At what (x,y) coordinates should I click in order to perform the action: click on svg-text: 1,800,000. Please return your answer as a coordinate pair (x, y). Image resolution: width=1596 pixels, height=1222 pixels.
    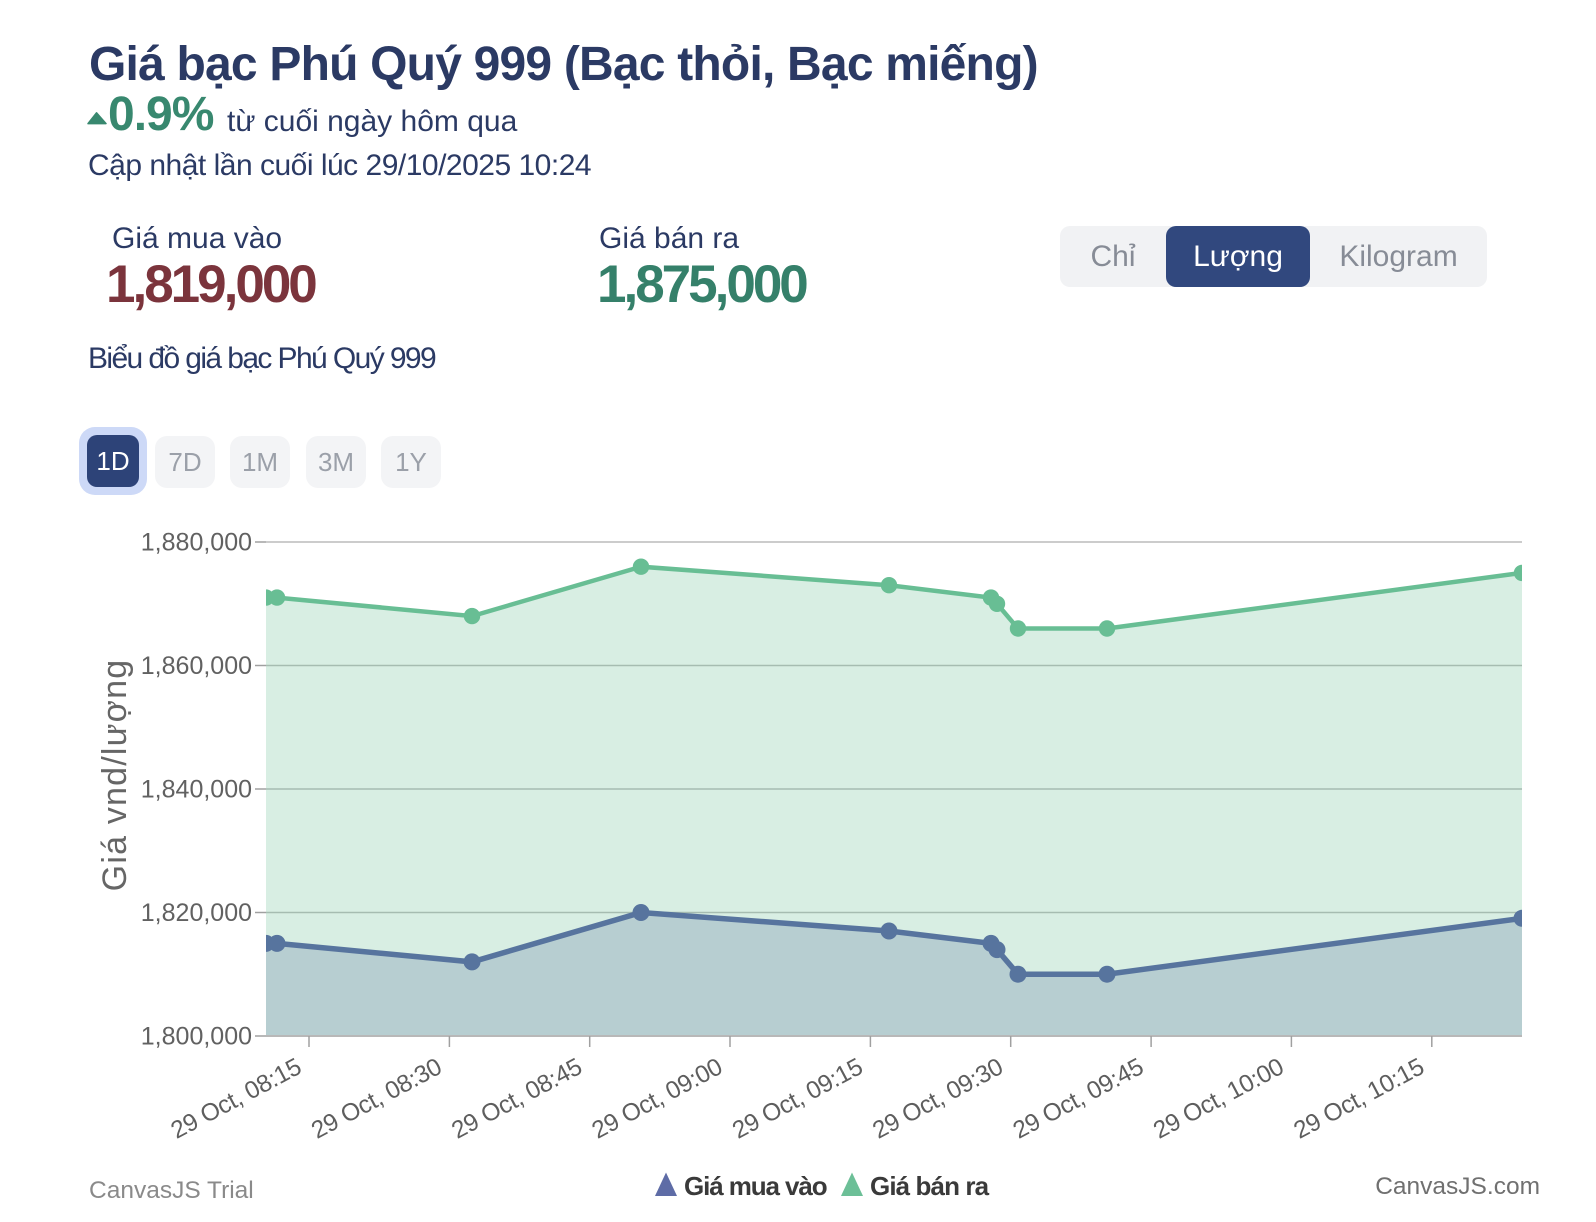
    Looking at the image, I should click on (196, 1037).